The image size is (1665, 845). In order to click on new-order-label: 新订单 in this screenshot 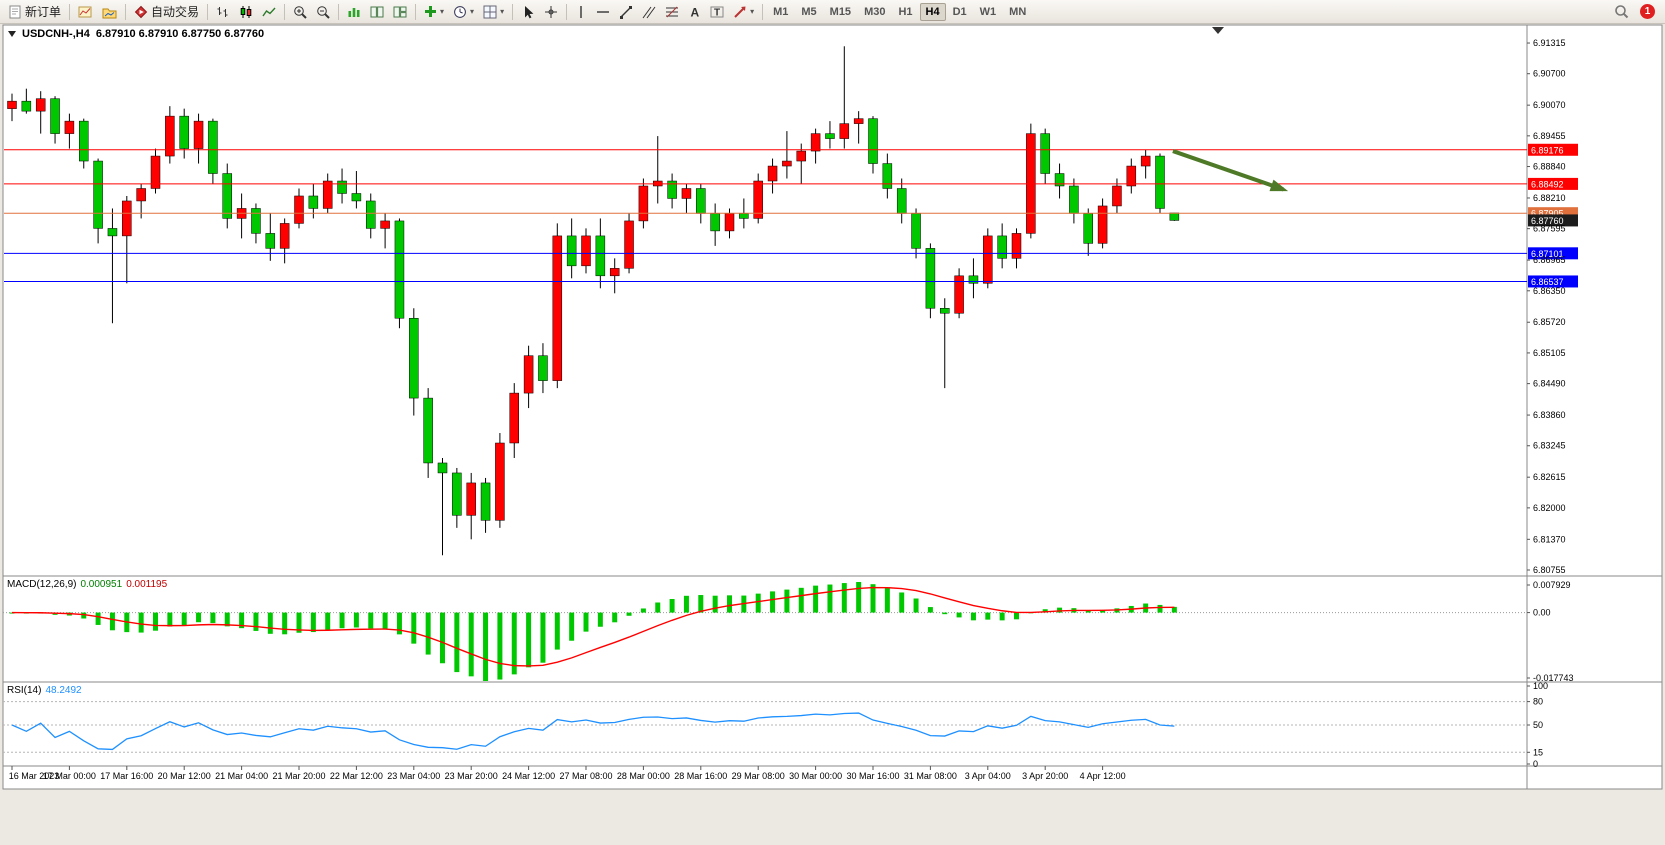, I will do `click(43, 12)`.